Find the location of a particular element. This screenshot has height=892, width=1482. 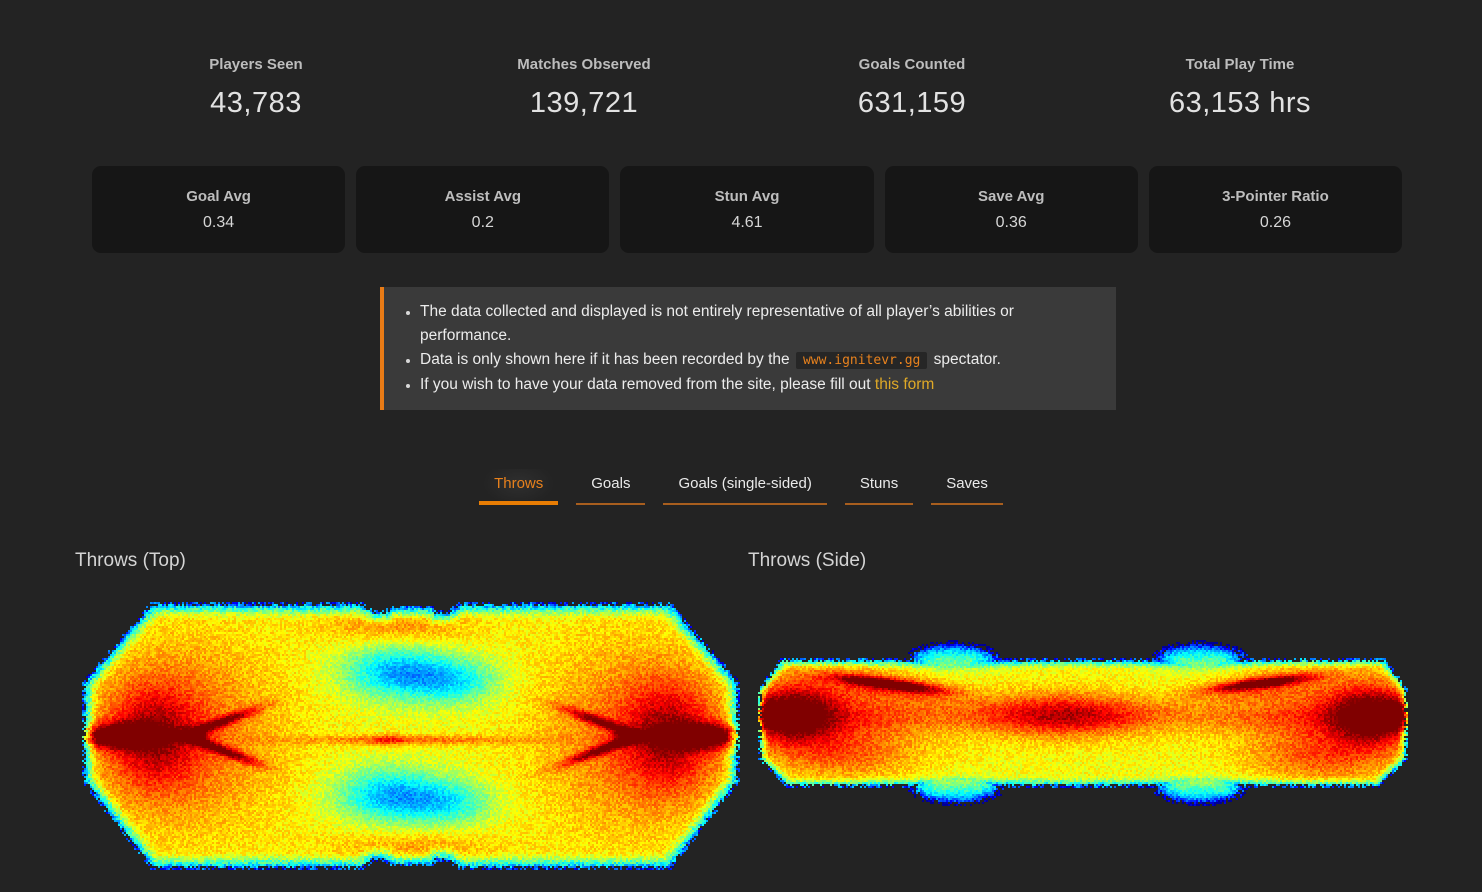

summary-stat-matches-observed: Matches Observed 139,721 is located at coordinates (584, 88).